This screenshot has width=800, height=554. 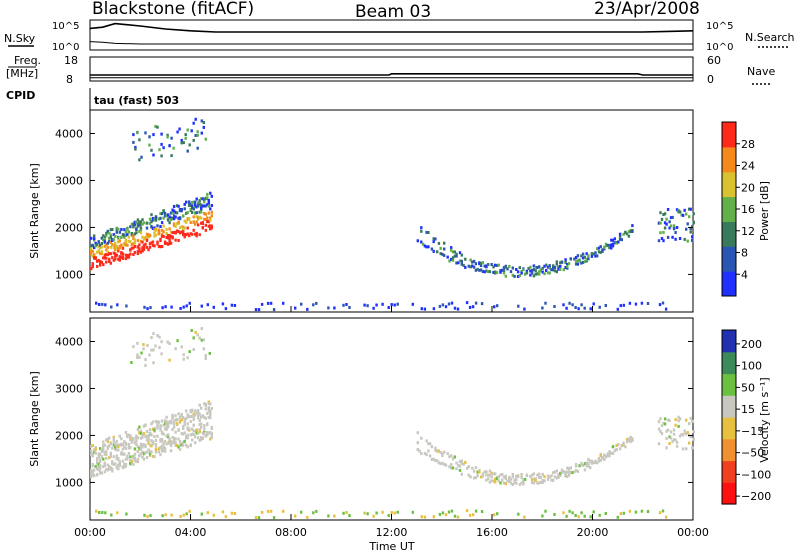 I want to click on nsky-tick-bottom: 10^0, so click(x=65, y=47).